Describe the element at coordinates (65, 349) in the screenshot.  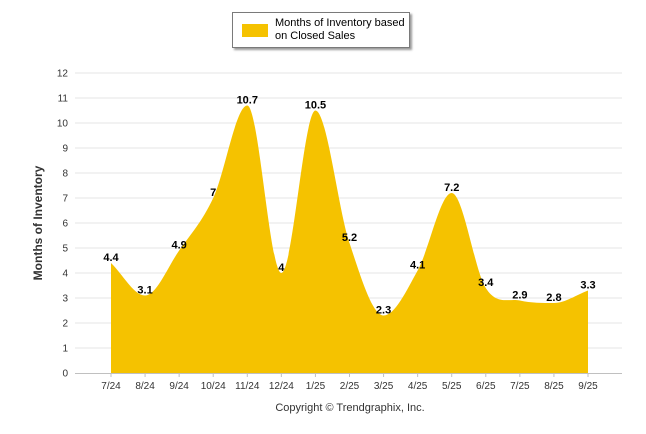
I see `y-tick-label: 1` at that location.